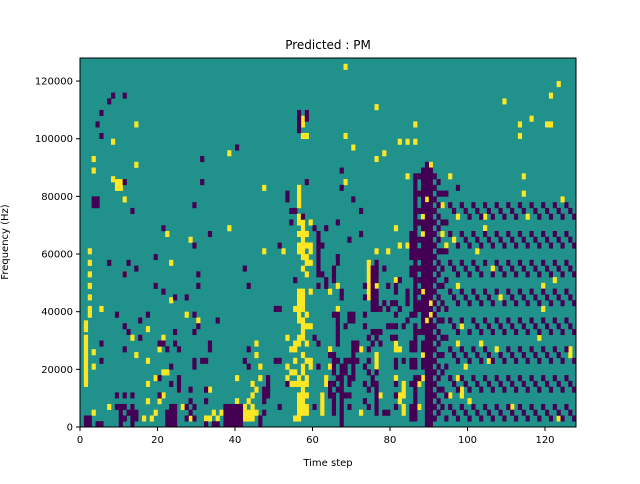  Describe the element at coordinates (57, 197) in the screenshot. I see `y-tick-label: 80000` at that location.